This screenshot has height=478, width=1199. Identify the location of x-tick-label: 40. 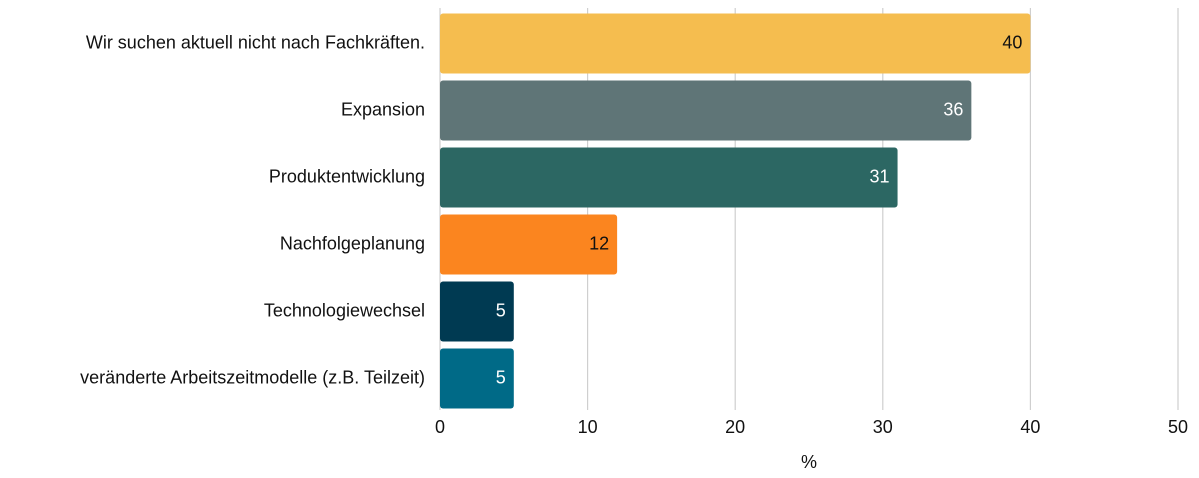
(1030, 427).